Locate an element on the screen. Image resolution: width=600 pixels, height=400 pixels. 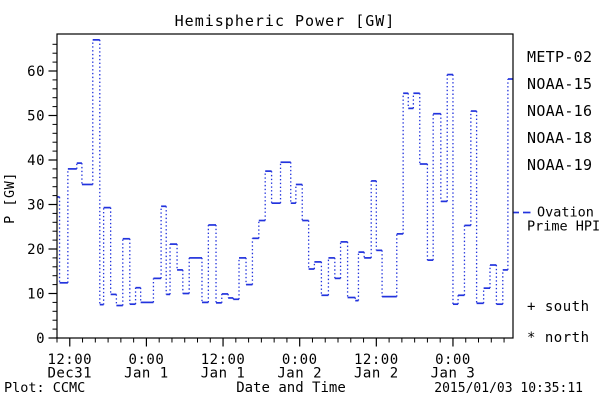
legend-item-noaa-15: NOAA-15 is located at coordinates (559, 84).